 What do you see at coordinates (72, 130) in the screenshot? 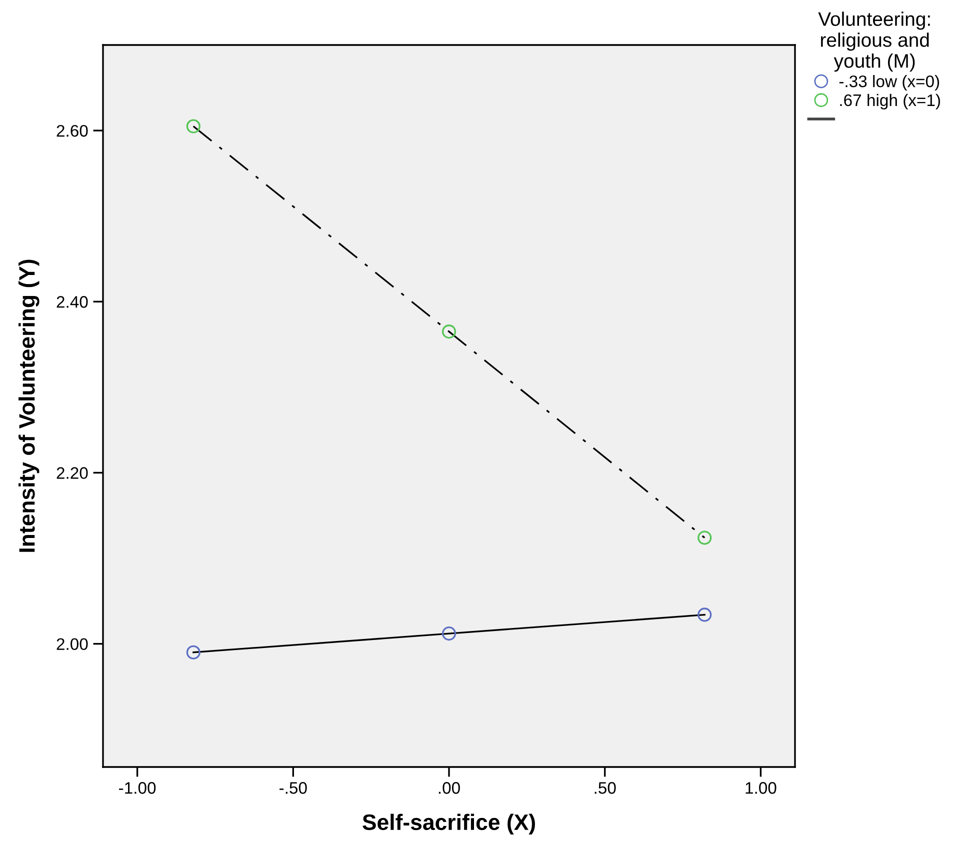
I see `y-tick-label: 2.60` at bounding box center [72, 130].